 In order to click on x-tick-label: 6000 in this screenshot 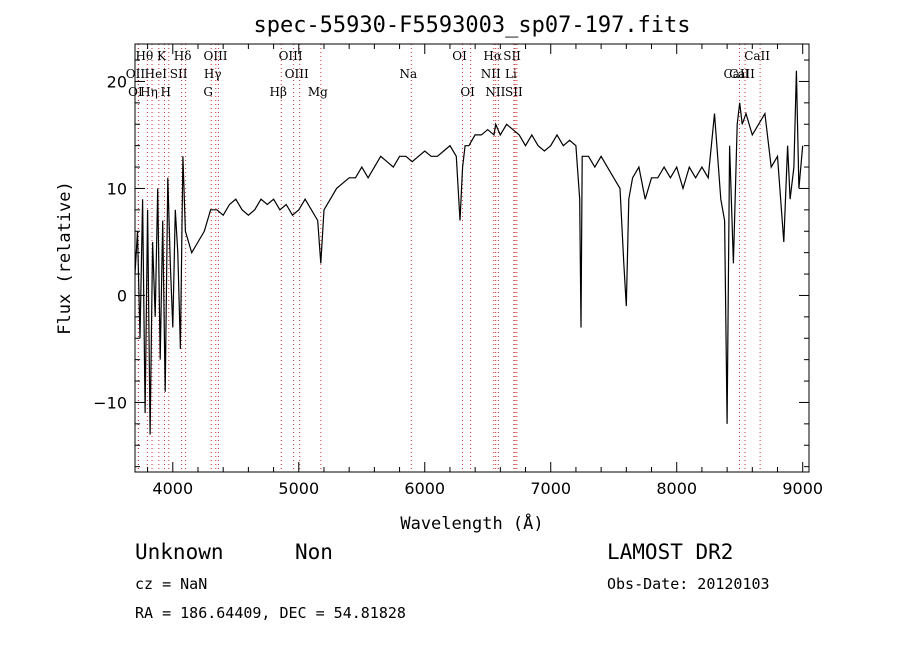, I will do `click(424, 488)`.